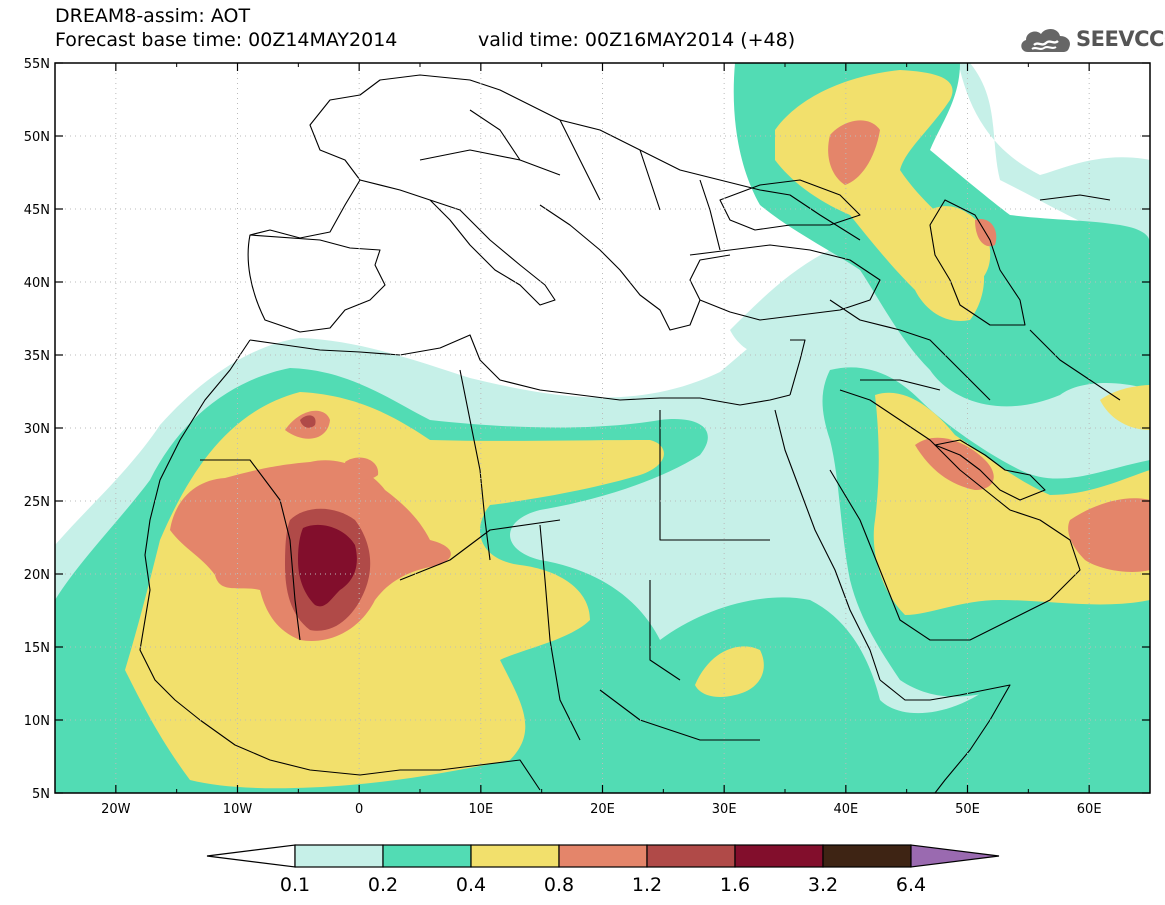 Image resolution: width=1165 pixels, height=905 pixels. I want to click on italy, so click(492, 252).